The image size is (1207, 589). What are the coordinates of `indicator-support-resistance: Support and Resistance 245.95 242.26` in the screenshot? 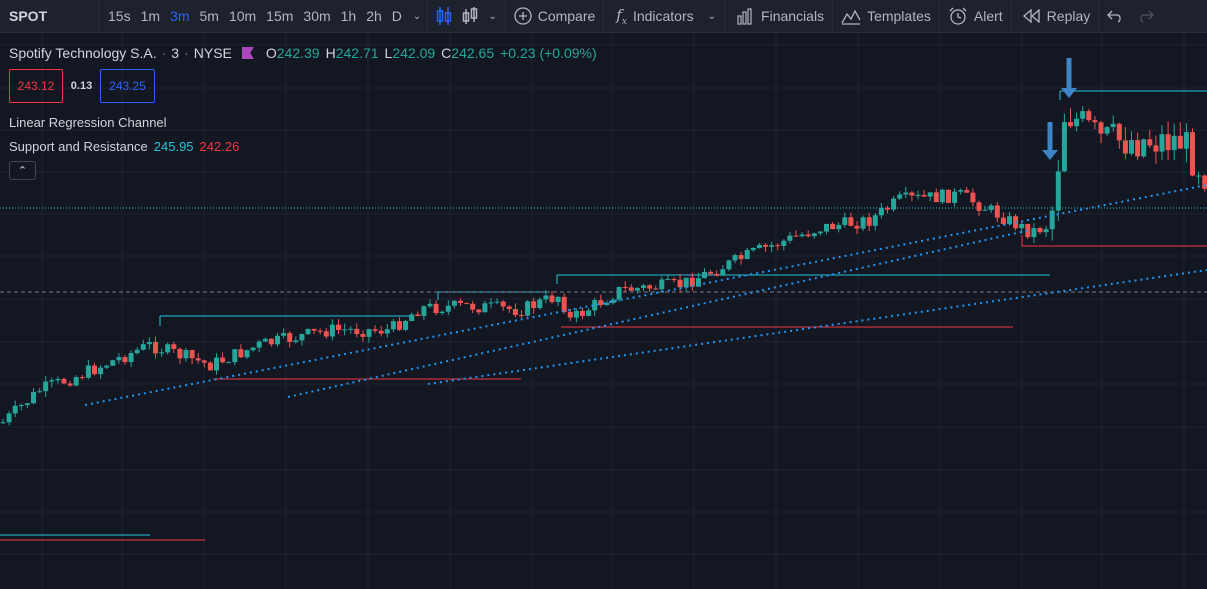 It's located at (124, 146).